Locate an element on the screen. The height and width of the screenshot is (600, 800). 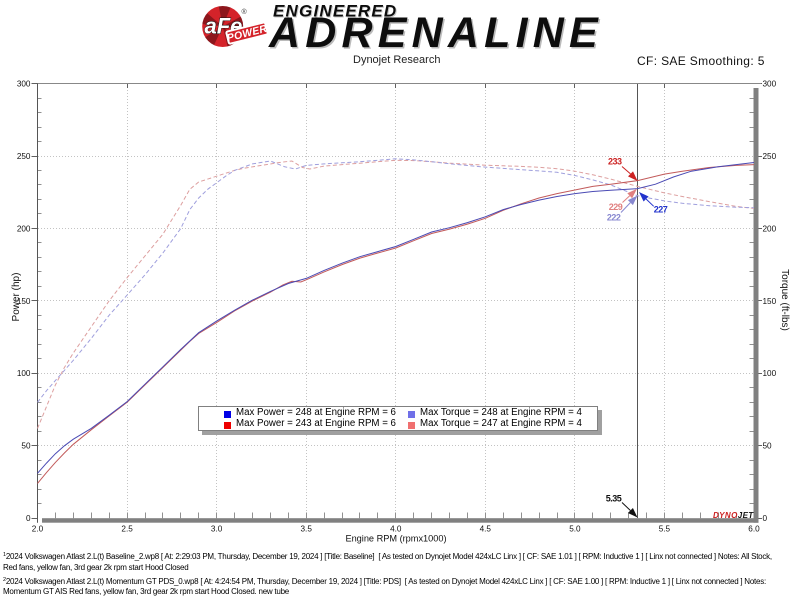
svg-text: 4.5 is located at coordinates (486, 528).